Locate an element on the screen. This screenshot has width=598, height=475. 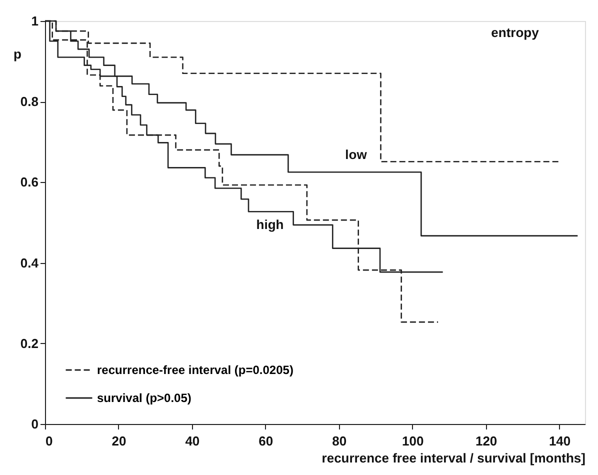
annotation: high is located at coordinates (270, 224).